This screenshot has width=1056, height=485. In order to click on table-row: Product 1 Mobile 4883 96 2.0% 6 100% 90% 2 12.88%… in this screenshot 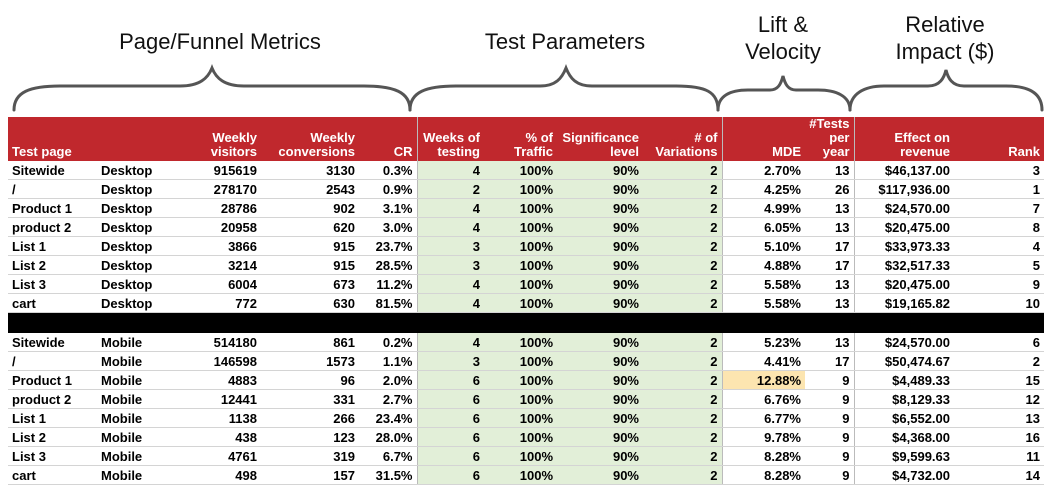, I will do `click(526, 380)`.